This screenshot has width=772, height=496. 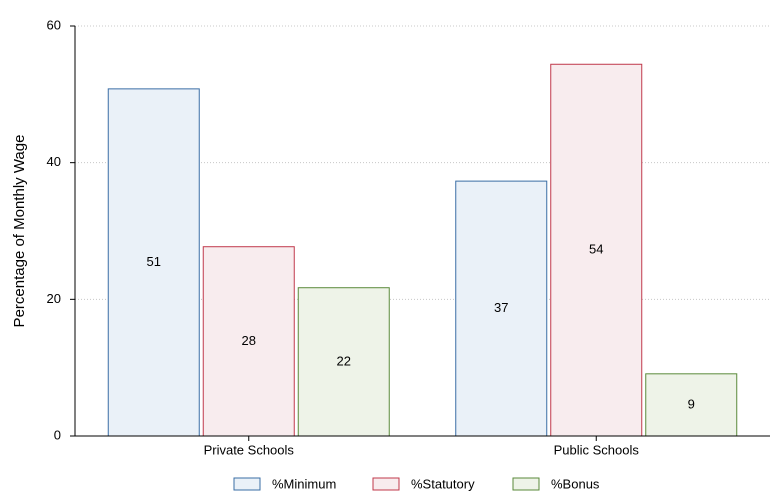 I want to click on x-tick-label: Public Schools, so click(x=597, y=449).